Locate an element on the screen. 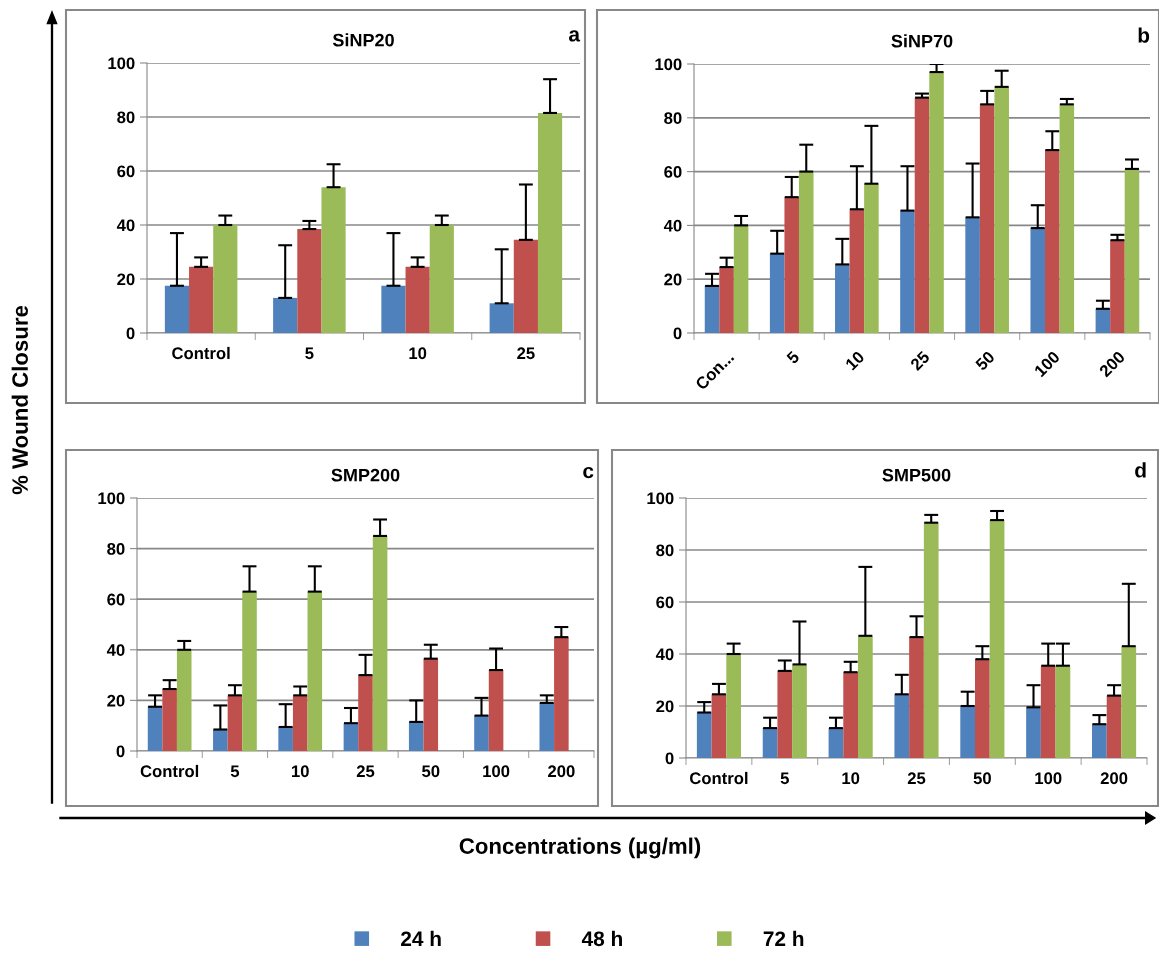 The width and height of the screenshot is (1159, 969). x-tick-label: Control is located at coordinates (718, 778).